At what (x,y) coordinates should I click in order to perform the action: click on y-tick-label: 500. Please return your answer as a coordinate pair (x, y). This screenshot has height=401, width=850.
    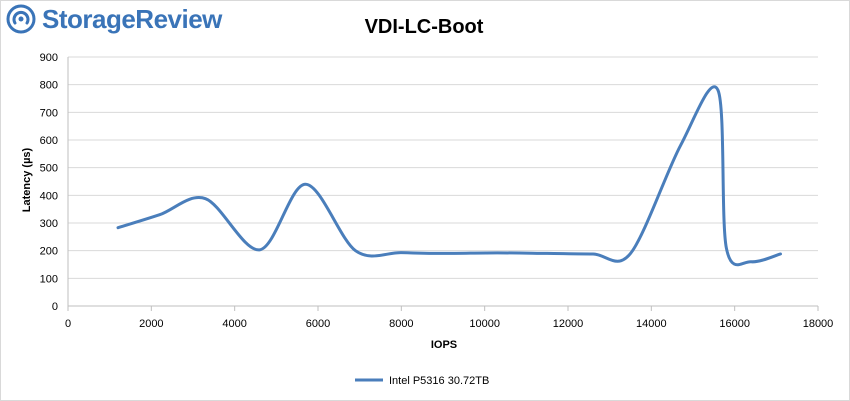
    Looking at the image, I should click on (49, 169).